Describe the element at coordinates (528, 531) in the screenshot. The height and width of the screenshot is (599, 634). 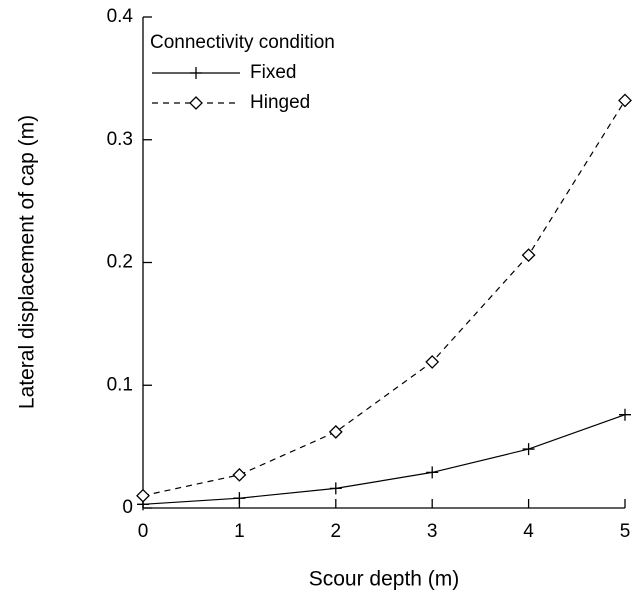
I see `x-tick-label: 4` at that location.